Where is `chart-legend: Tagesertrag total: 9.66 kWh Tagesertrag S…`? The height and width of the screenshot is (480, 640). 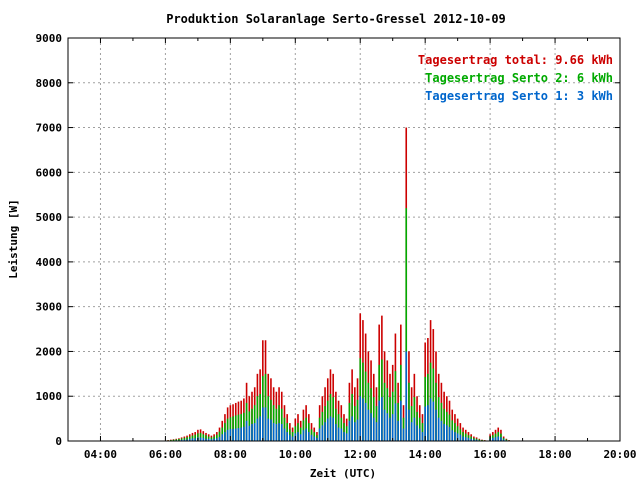 chart-legend: Tagesertrag total: 9.66 kWh Tagesertrag S… is located at coordinates (515, 78).